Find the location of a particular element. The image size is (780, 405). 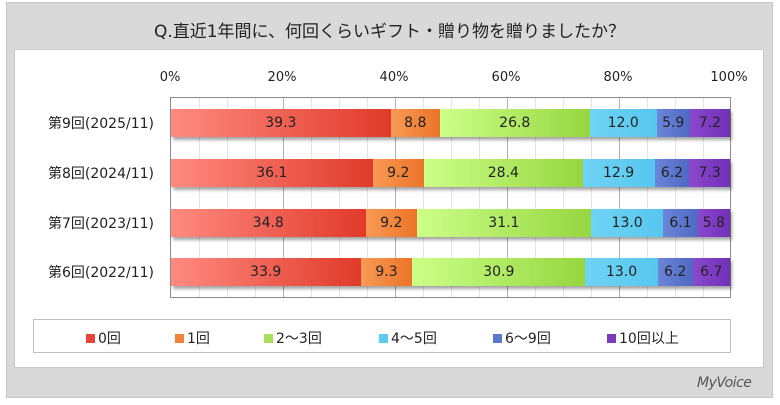

bar-row-3: 33.9 9.3 30.9 13.0 6.2 6.7 is located at coordinates (450, 272).